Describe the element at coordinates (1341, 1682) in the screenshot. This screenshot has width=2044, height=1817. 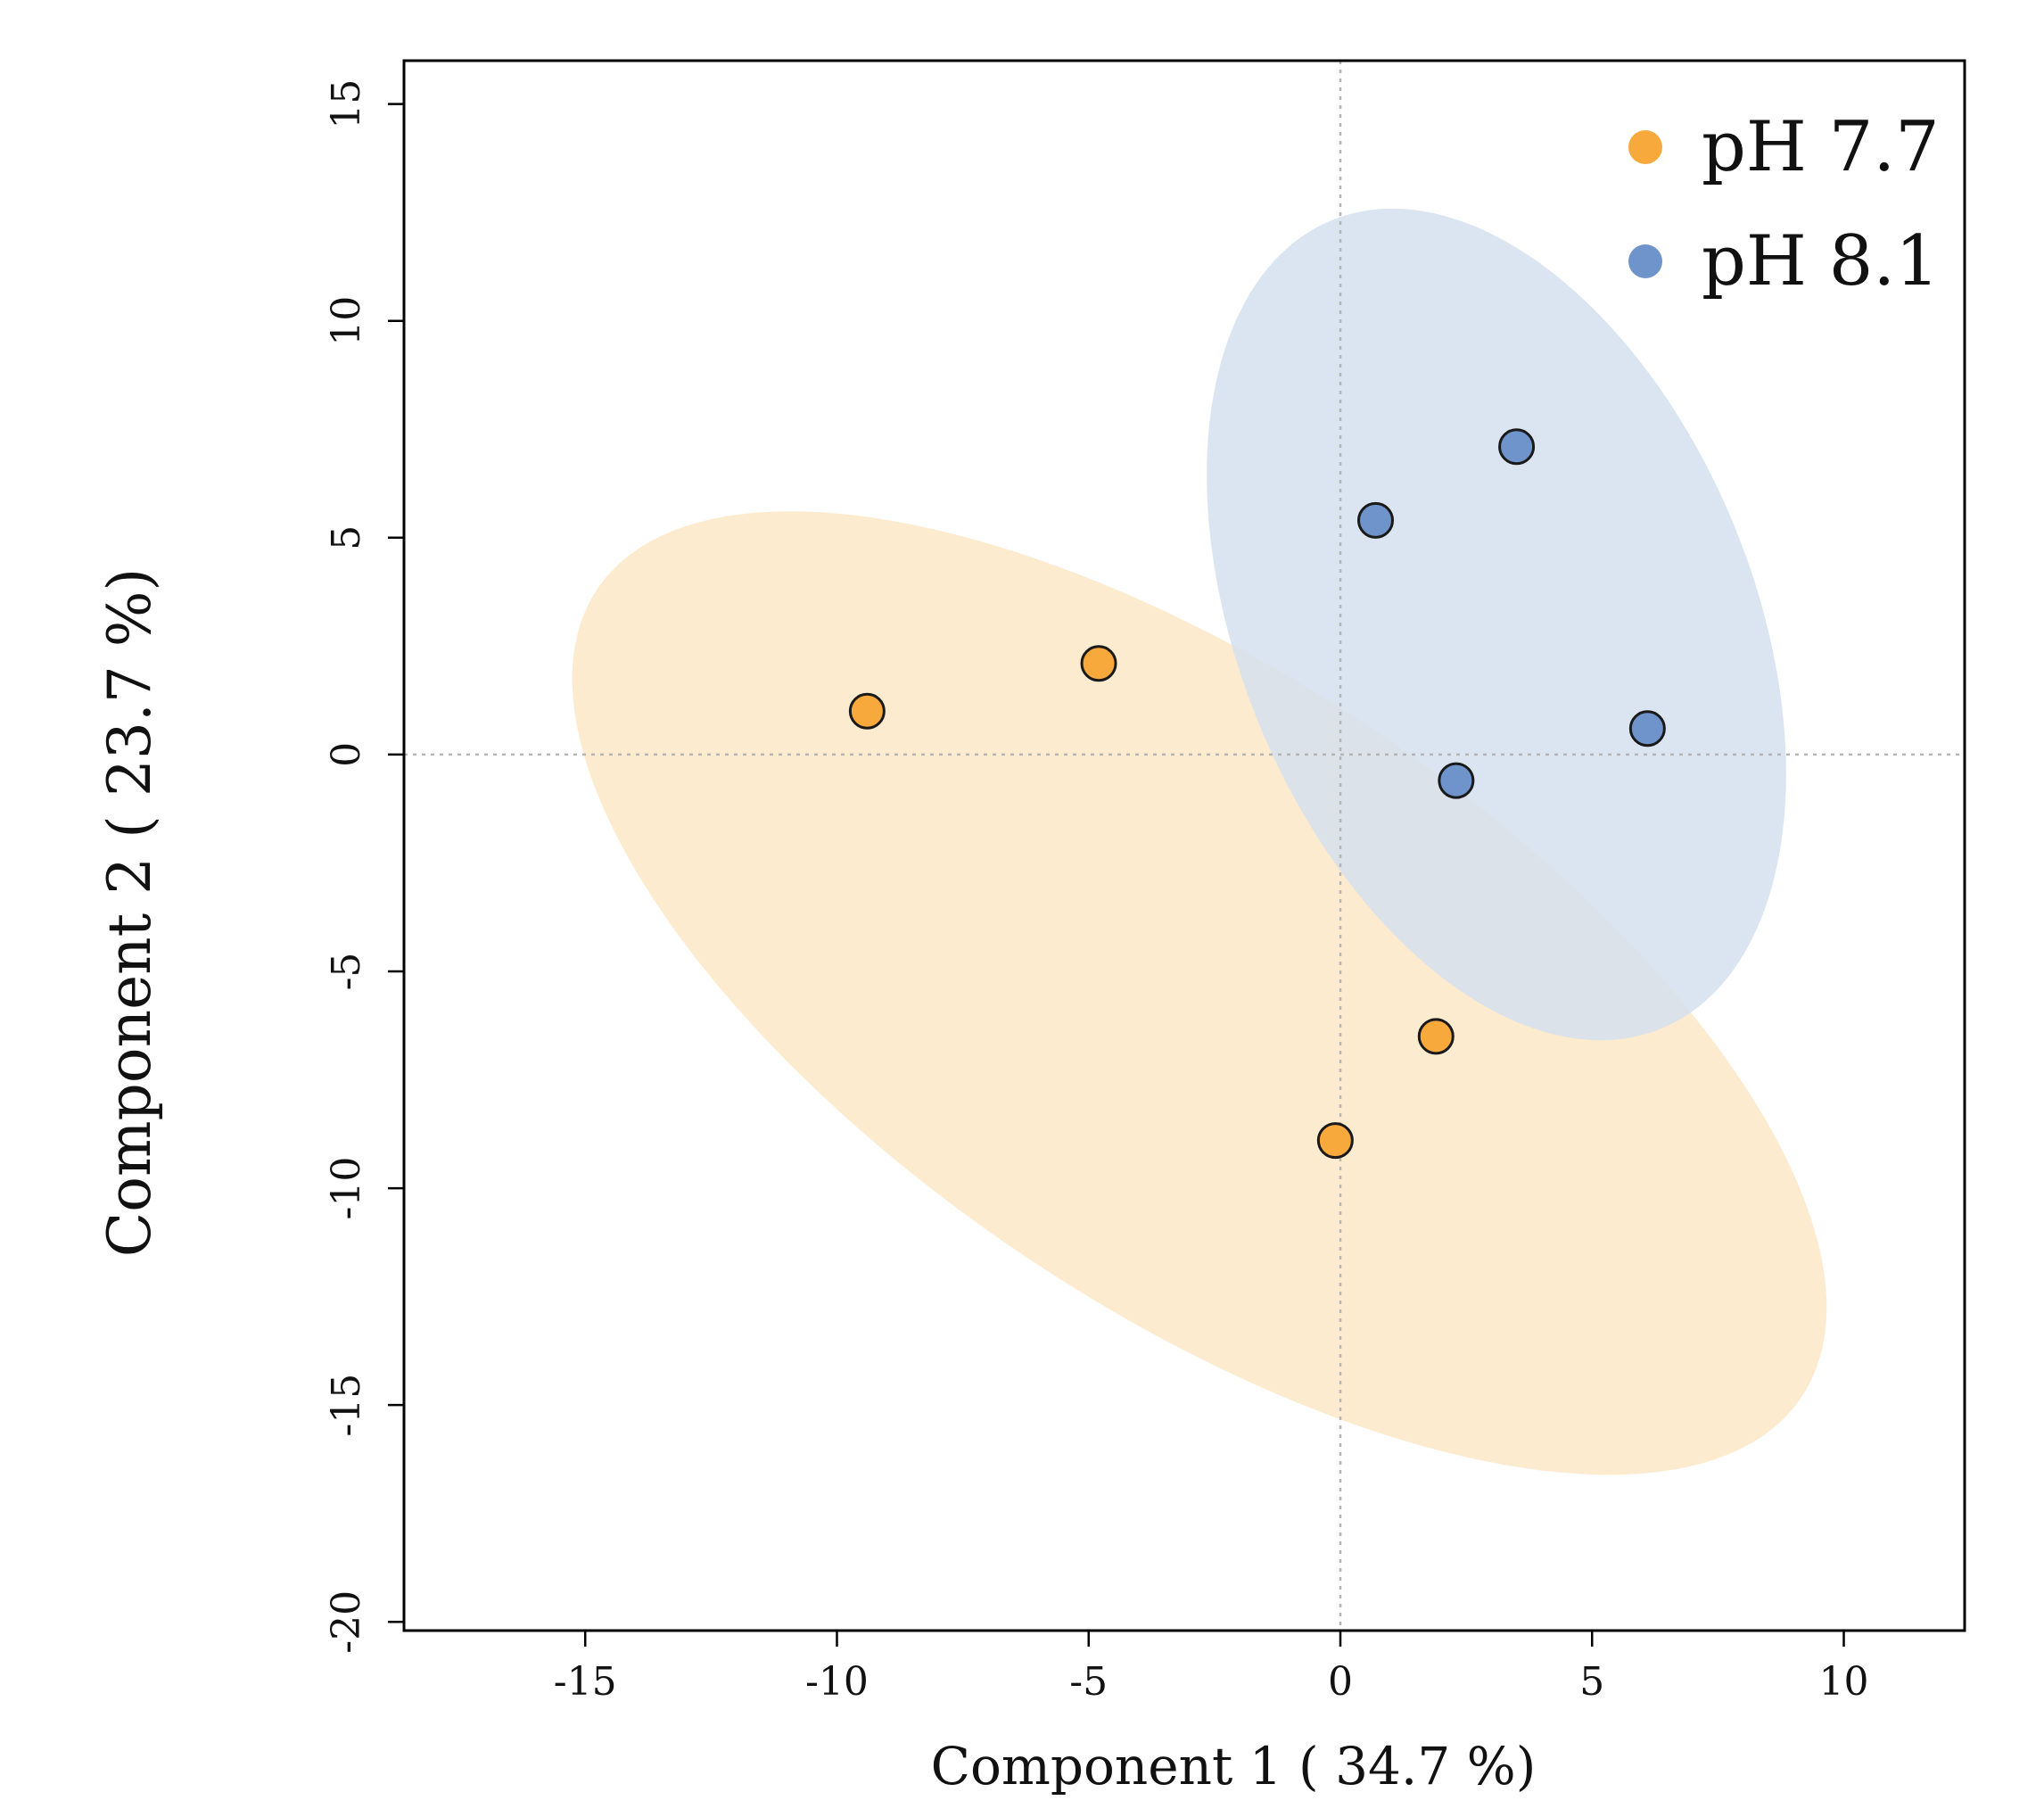
I see `x-tick-label: 0` at that location.